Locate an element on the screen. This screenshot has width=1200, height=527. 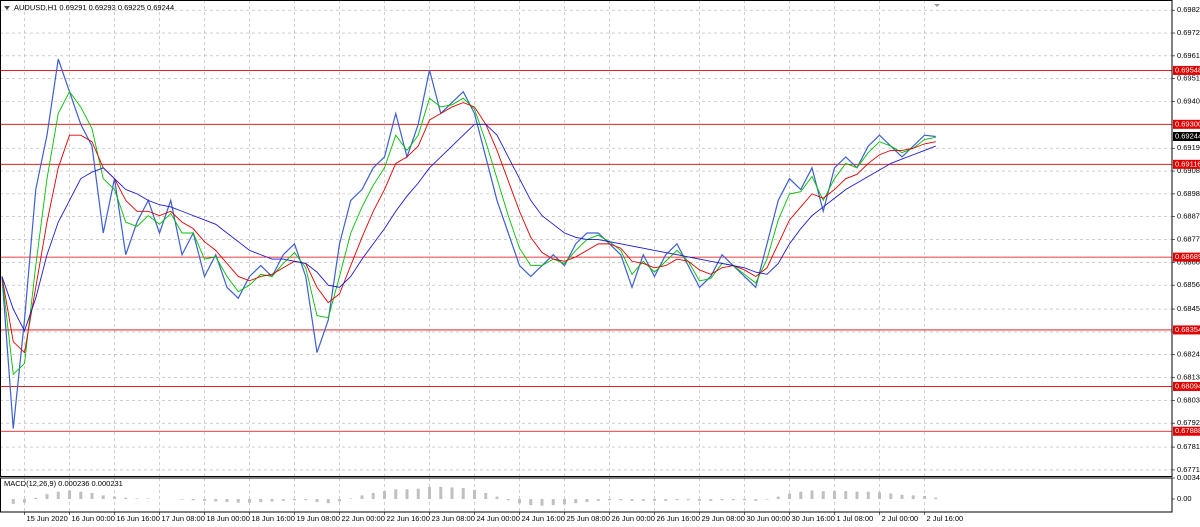
level-label: 0.69548 is located at coordinates (1187, 69).